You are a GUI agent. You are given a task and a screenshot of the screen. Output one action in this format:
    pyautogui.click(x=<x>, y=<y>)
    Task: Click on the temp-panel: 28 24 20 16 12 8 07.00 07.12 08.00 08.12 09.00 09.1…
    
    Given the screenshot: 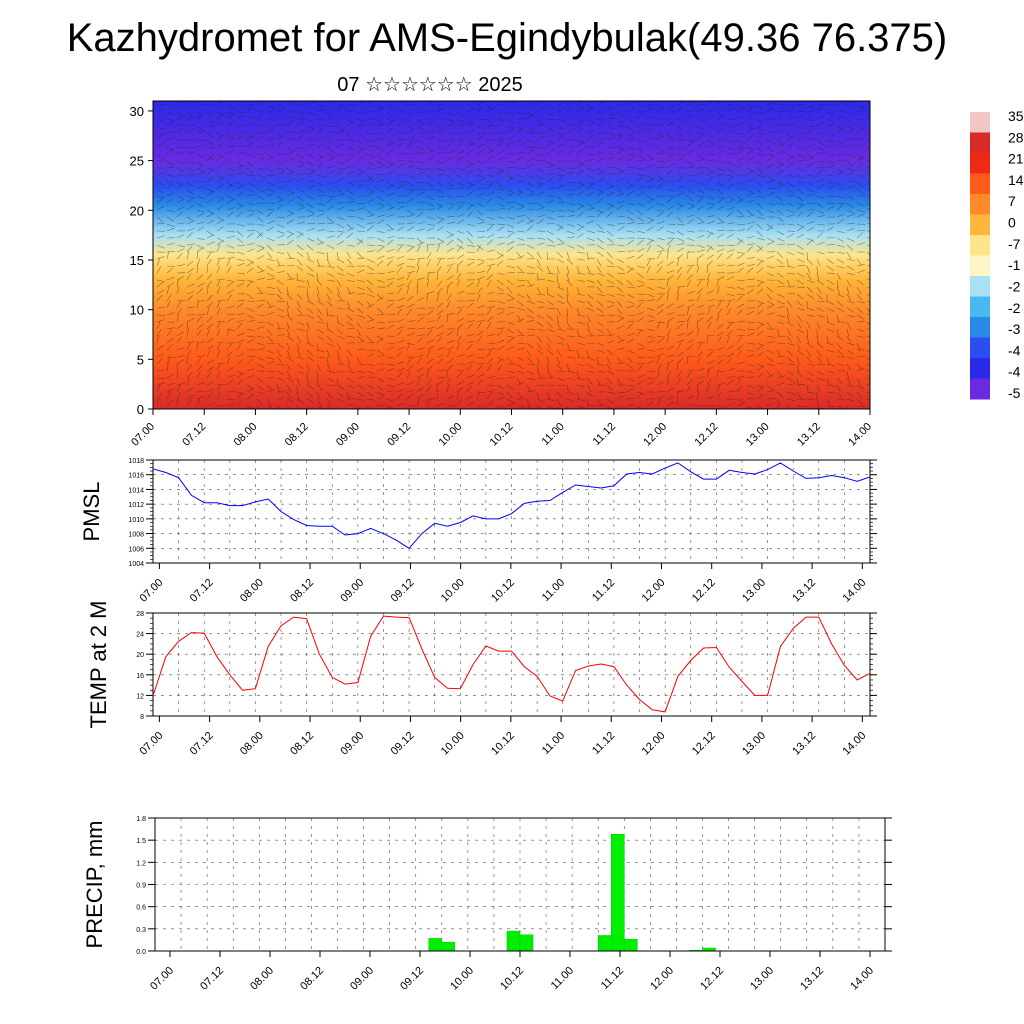 What is the action you would take?
    pyautogui.click(x=481, y=679)
    